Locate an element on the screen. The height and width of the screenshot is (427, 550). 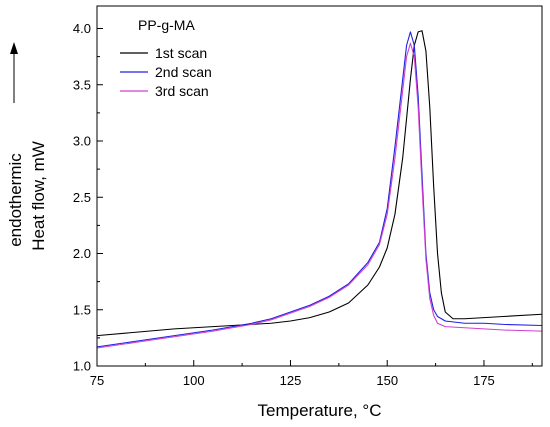
x-tick-label: 125 is located at coordinates (291, 380).